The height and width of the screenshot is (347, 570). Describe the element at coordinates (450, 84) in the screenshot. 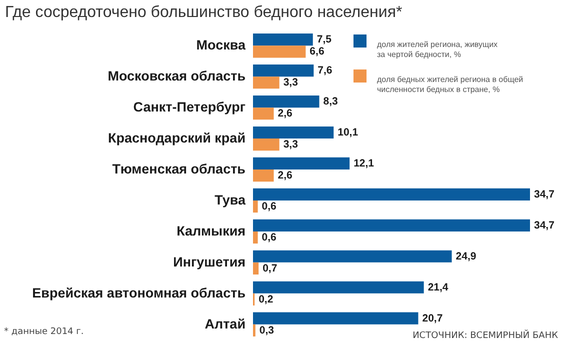

I see `legend-label: доля бедных жителей региона в общей численности бедных в стране, %` at that location.